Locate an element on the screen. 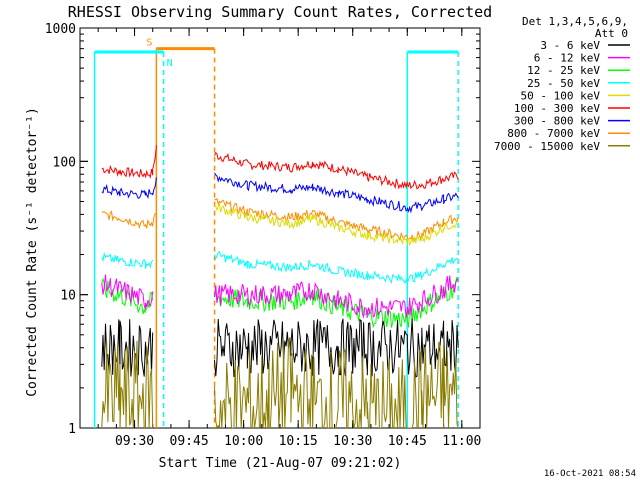  x-tick-label: 09:45 is located at coordinates (189, 441).